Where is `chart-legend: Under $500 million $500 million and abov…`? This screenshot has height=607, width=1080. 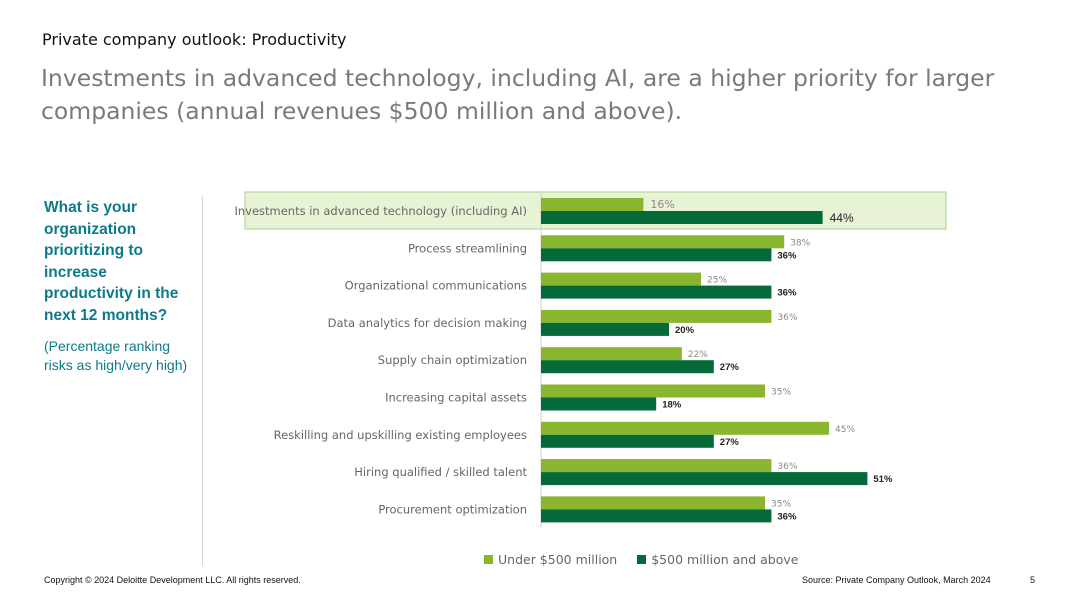 chart-legend: Under $500 million $500 million and abov… is located at coordinates (641, 559).